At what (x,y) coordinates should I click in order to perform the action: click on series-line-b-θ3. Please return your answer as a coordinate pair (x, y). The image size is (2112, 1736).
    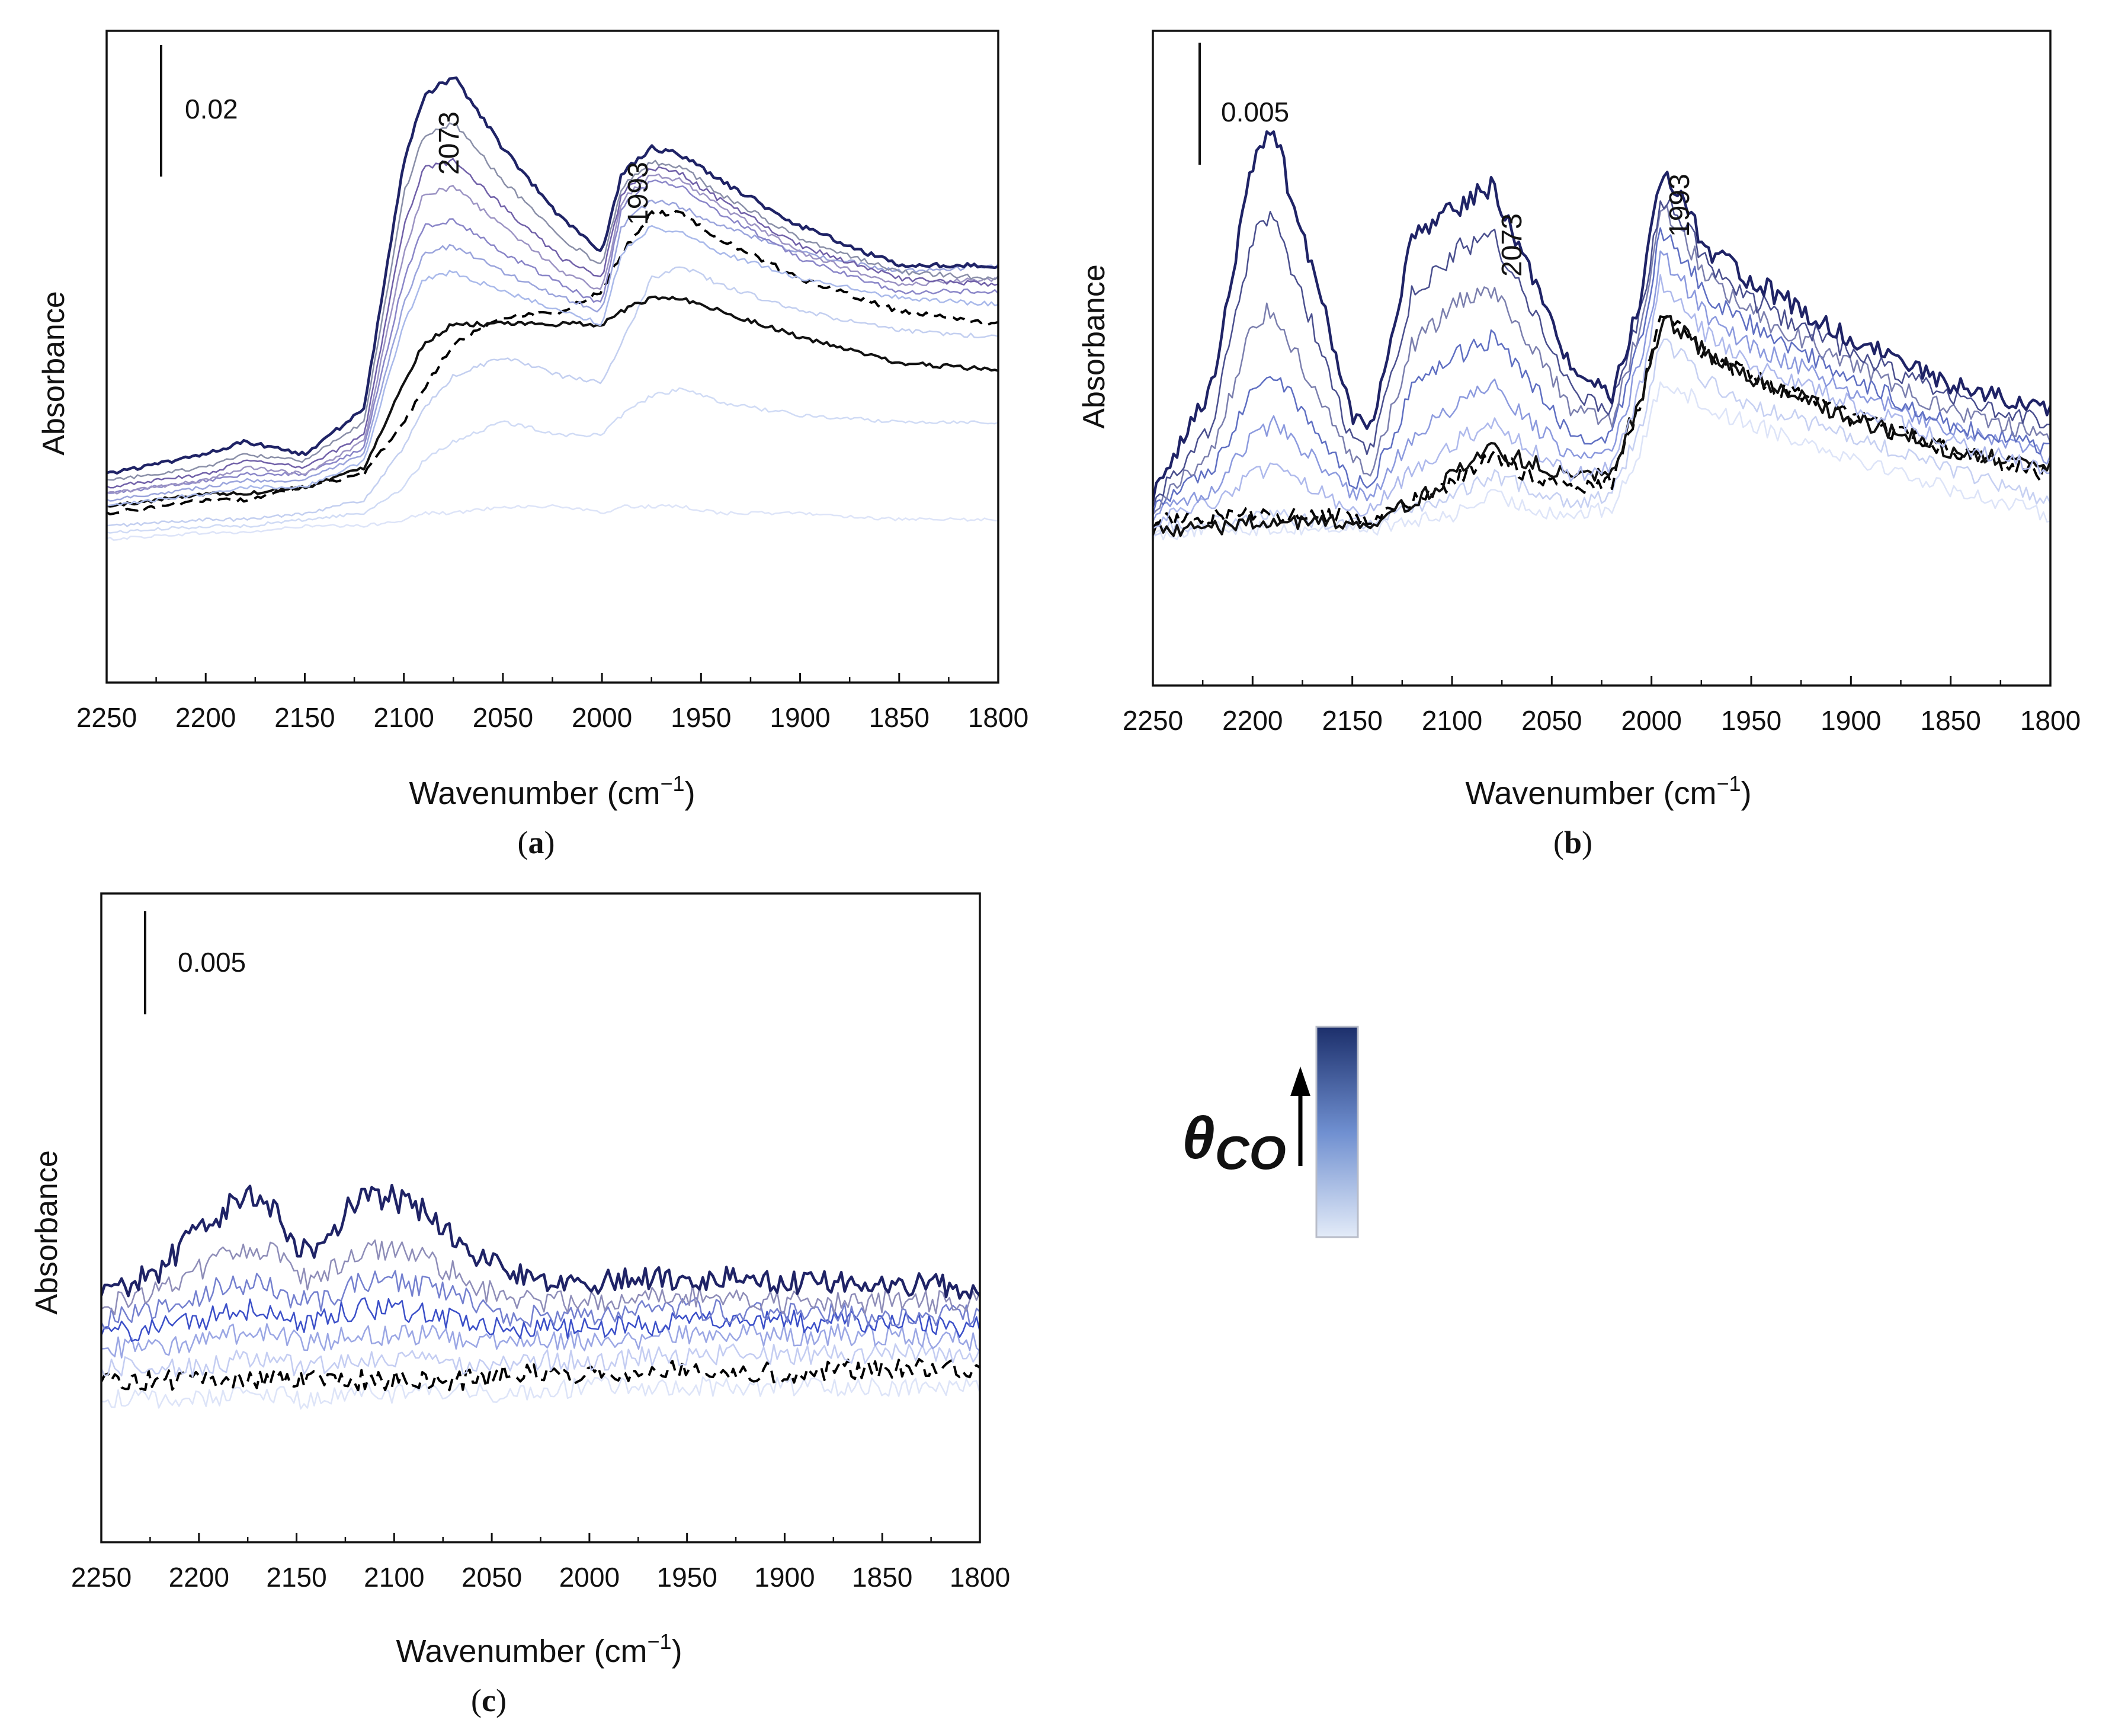
    Looking at the image, I should click on (1602, 422).